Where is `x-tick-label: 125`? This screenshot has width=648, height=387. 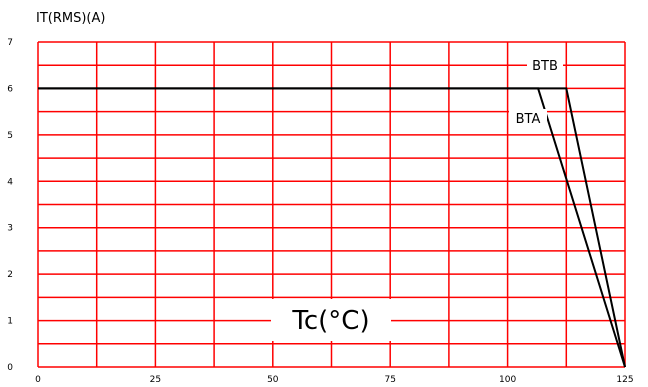 x-tick-label: 125 is located at coordinates (624, 380).